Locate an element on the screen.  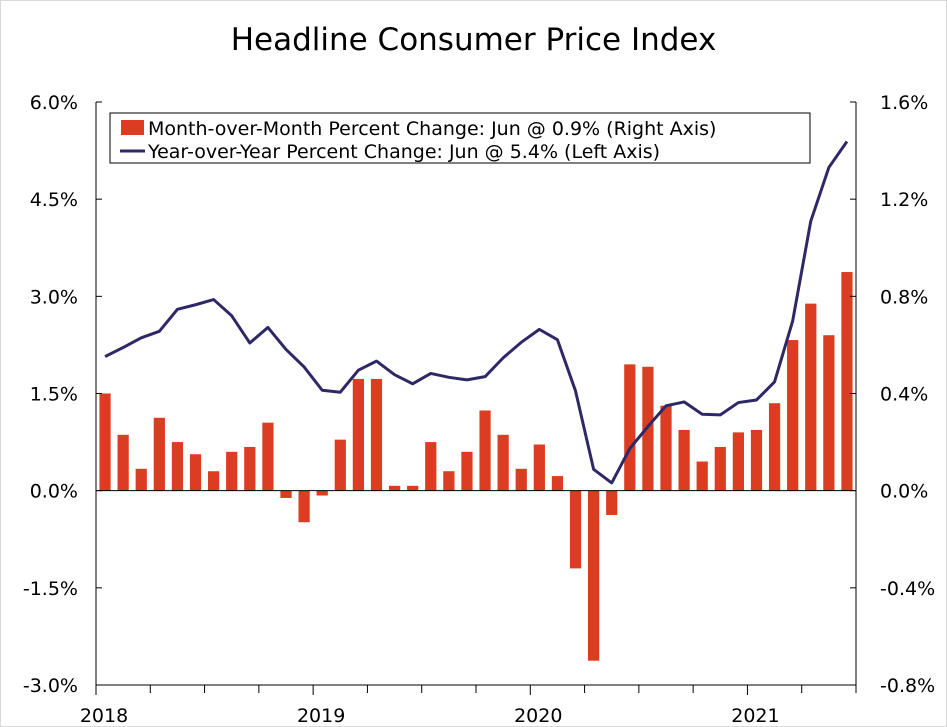
chart-title: Headline Consumer Price Index is located at coordinates (473, 40).